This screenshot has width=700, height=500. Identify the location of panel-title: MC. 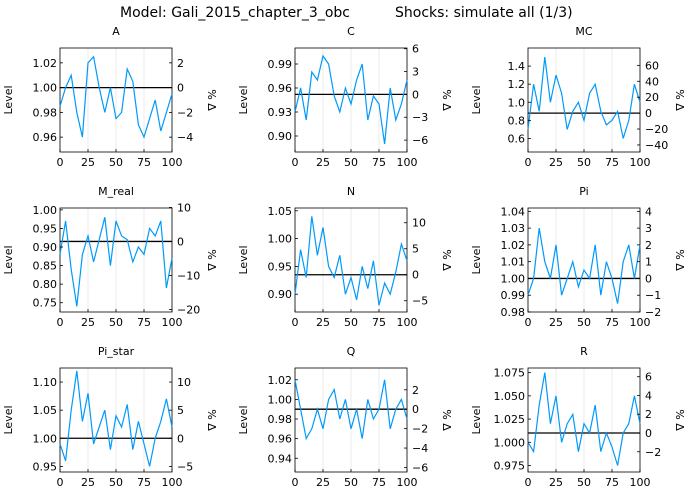
(583, 31).